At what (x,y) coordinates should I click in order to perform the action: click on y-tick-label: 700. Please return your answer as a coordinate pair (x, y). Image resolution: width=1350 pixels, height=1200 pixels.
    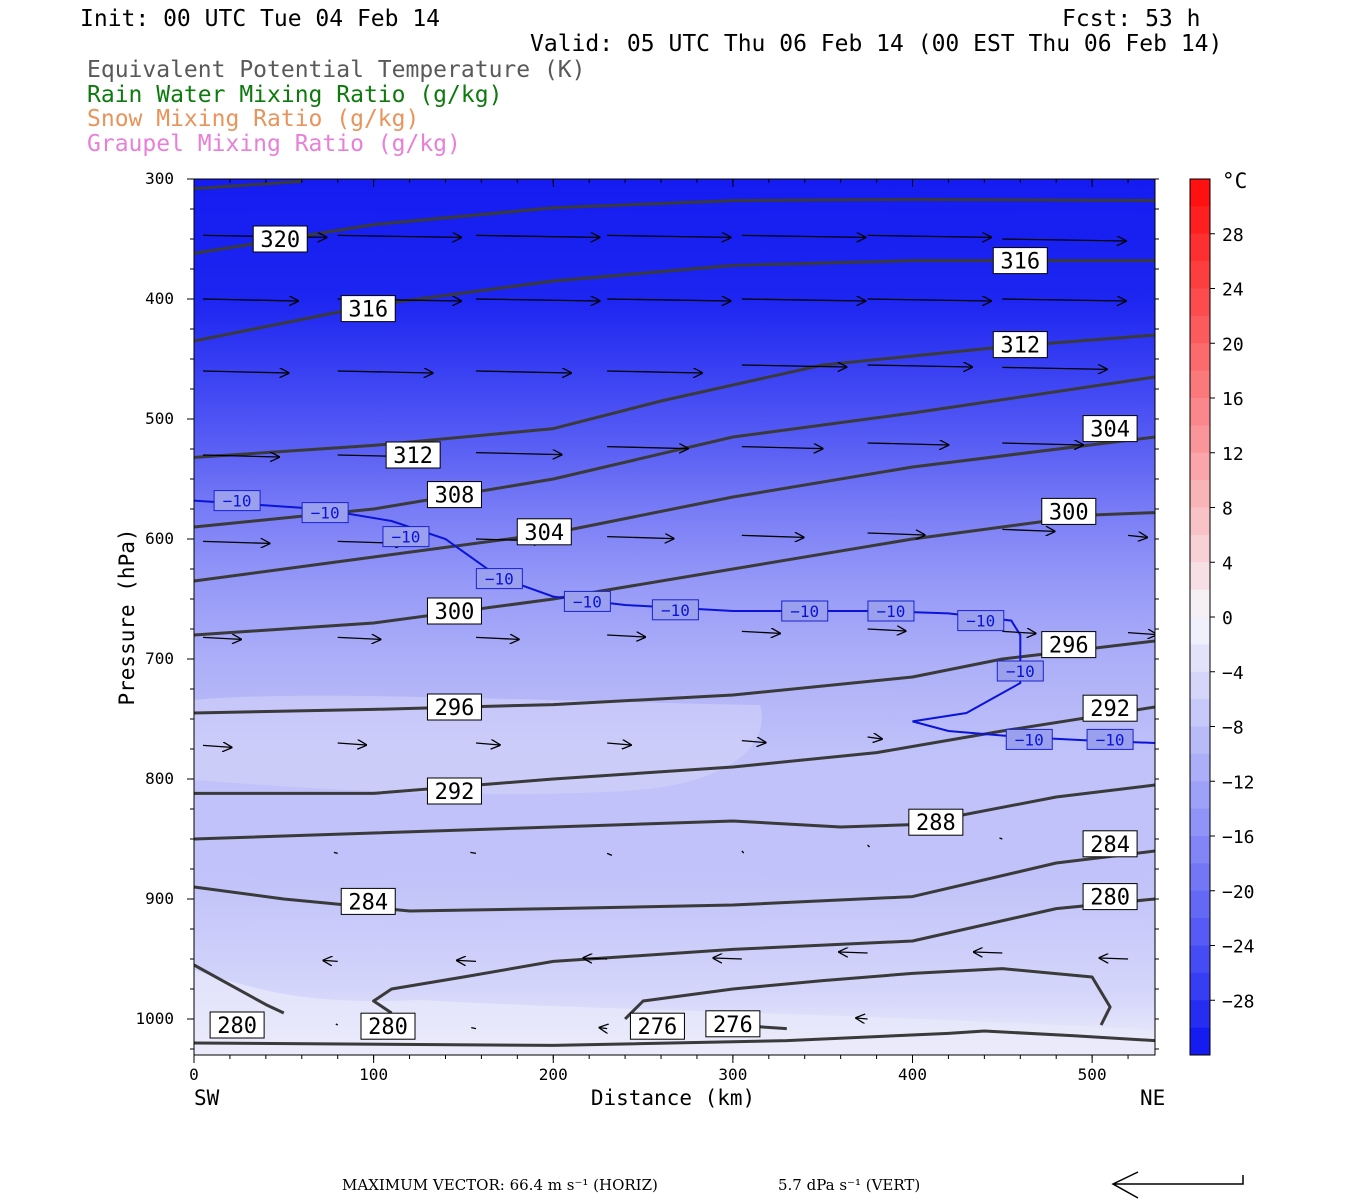
    Looking at the image, I should click on (159, 658).